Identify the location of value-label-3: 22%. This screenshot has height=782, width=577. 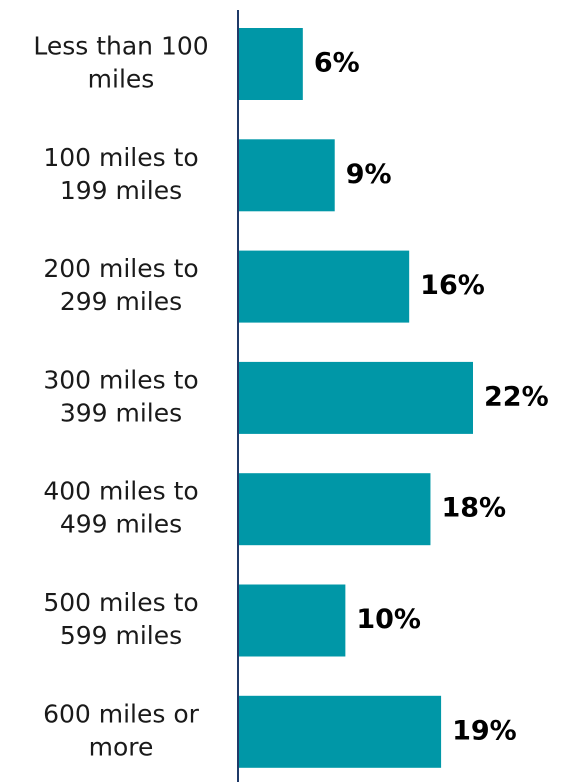
(516, 396).